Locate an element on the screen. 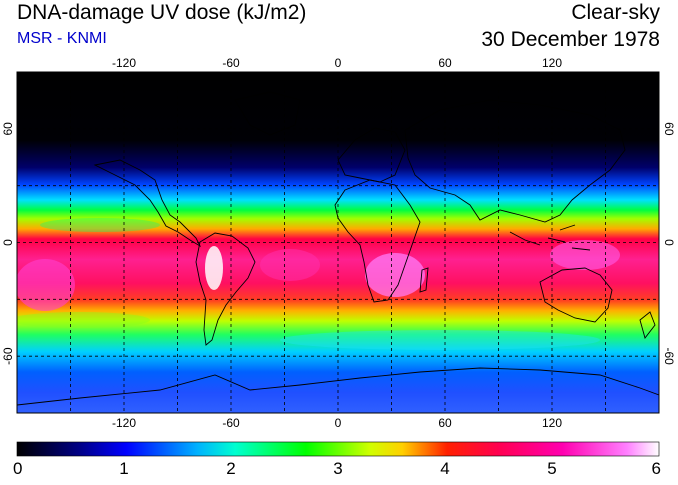  europe-outline is located at coordinates (371, 155).